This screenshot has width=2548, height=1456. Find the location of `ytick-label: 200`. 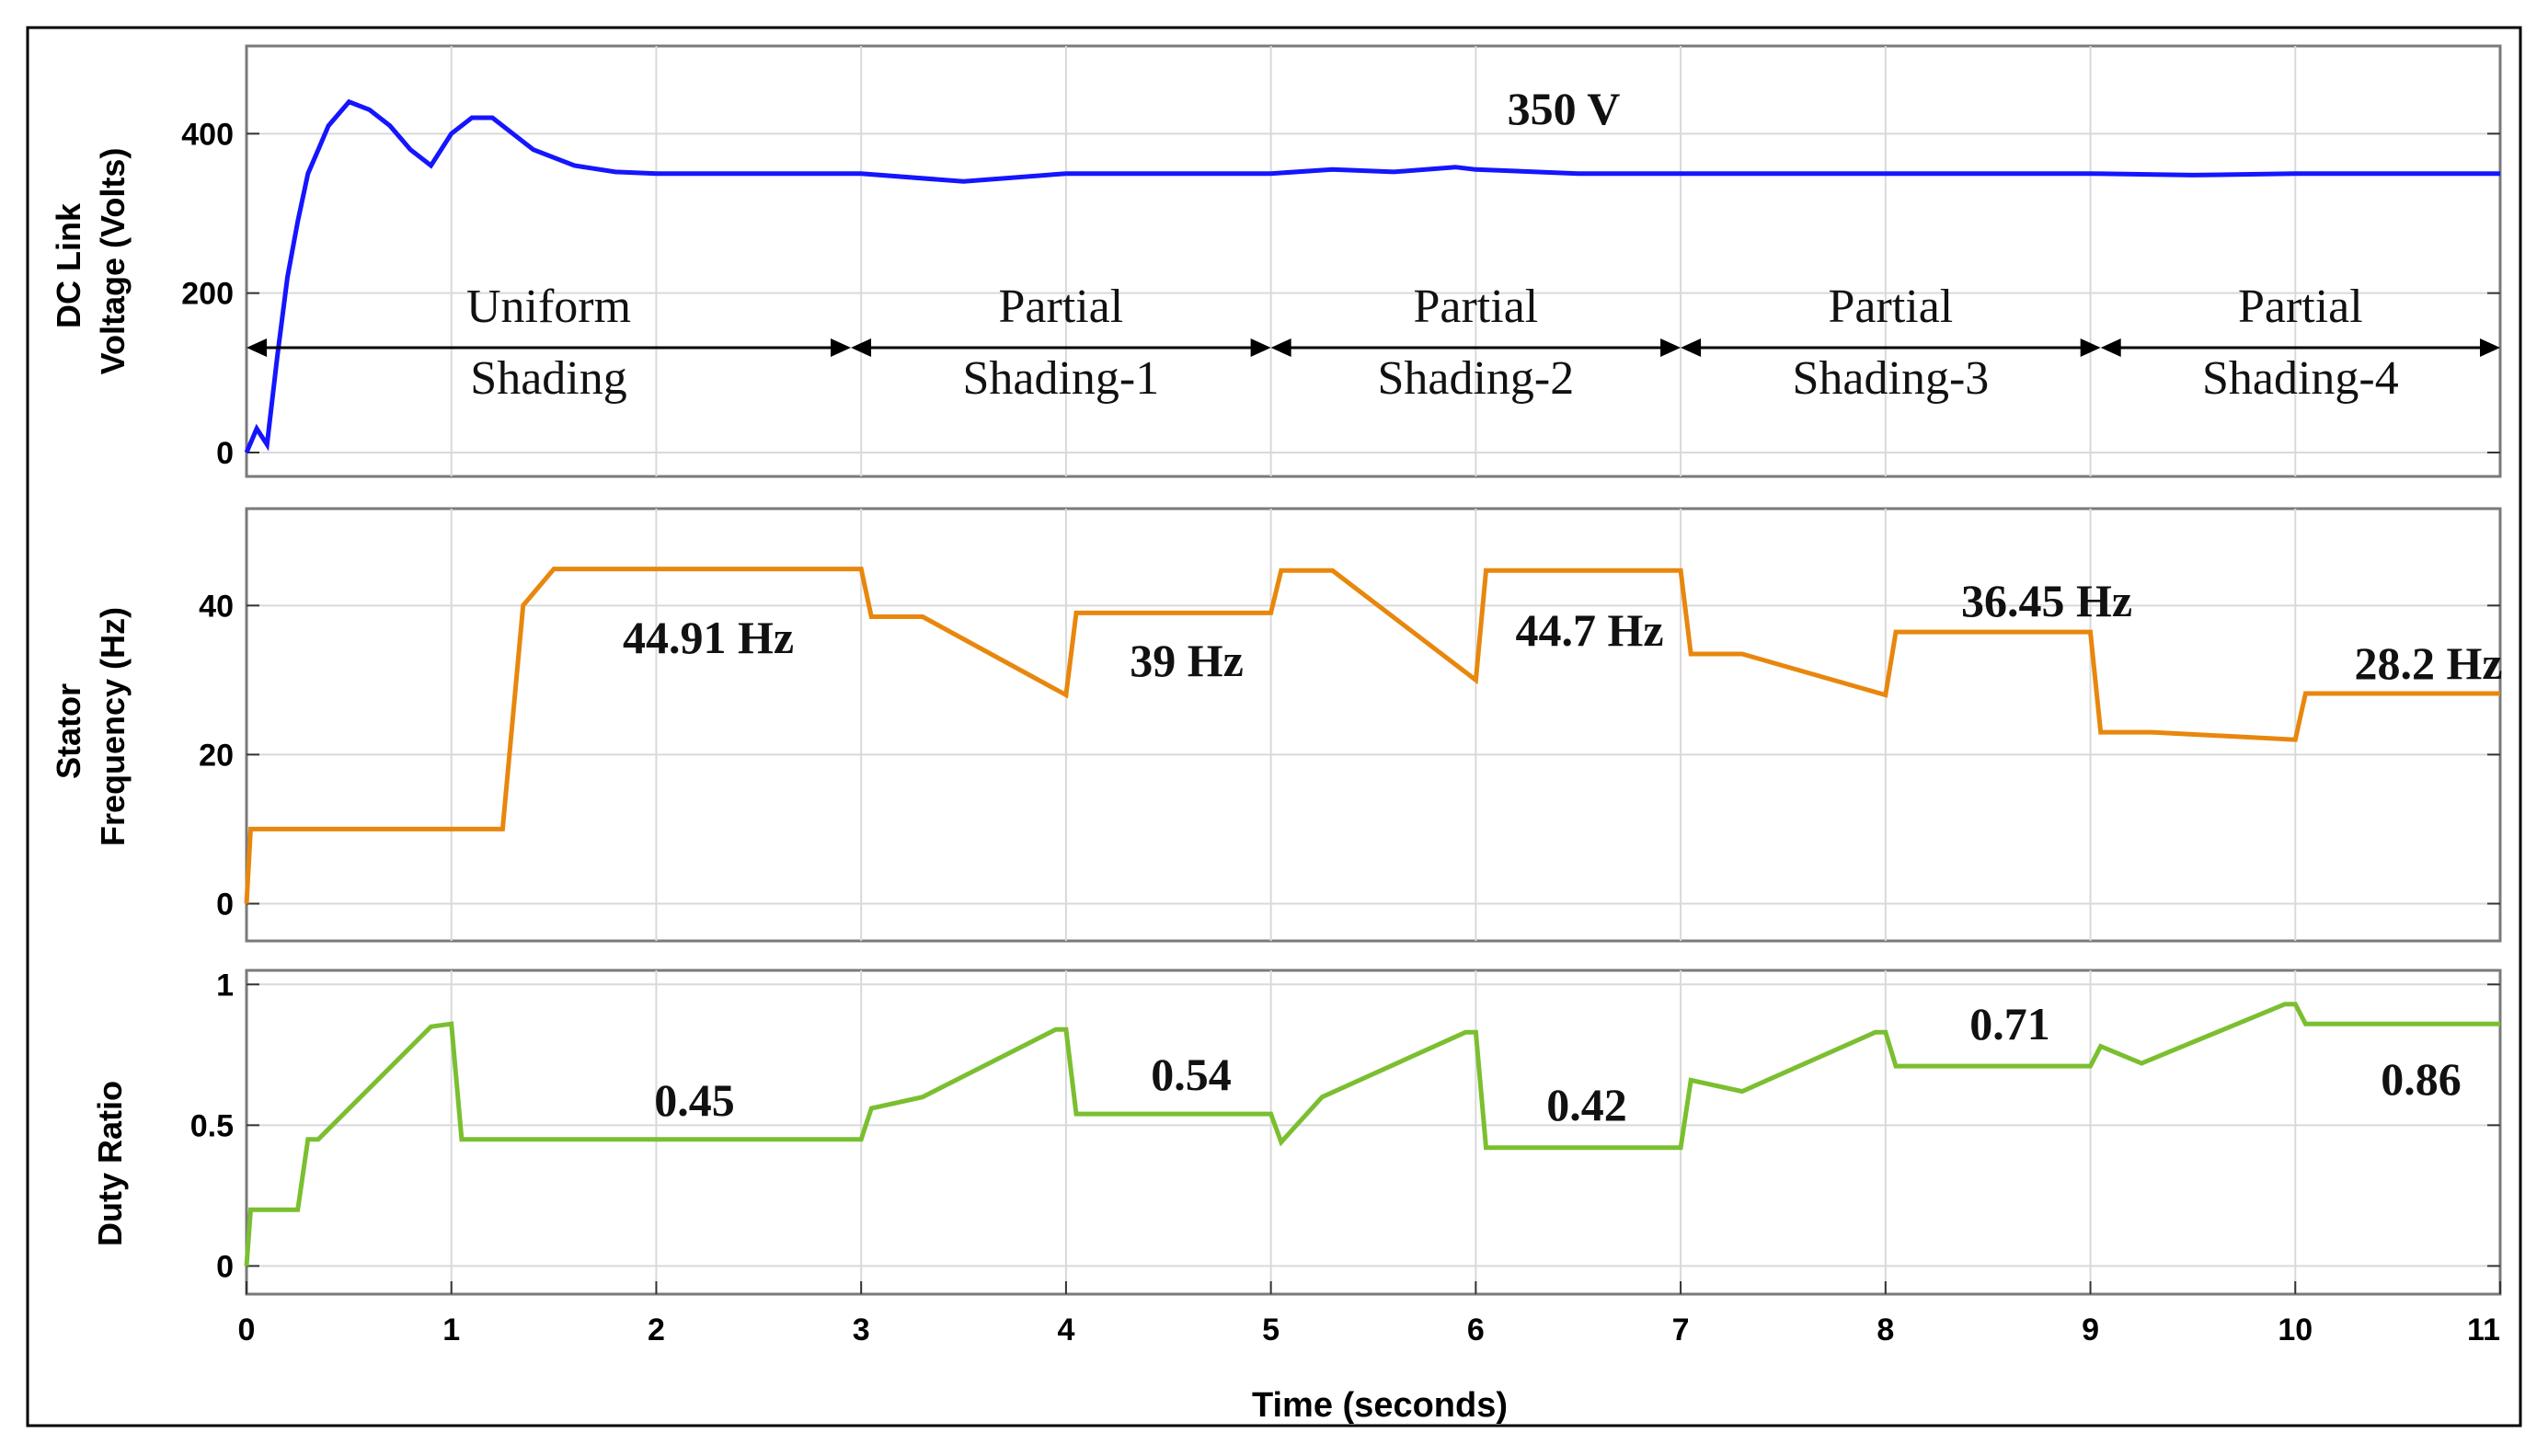

ytick-label: 200 is located at coordinates (207, 294).